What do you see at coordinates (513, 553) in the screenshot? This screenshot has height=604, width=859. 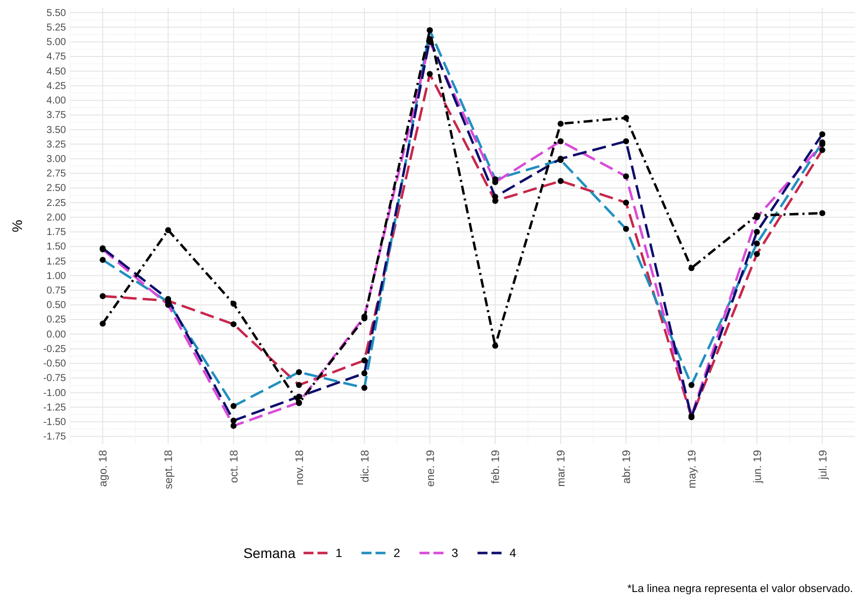 I see `legend-label: 4` at bounding box center [513, 553].